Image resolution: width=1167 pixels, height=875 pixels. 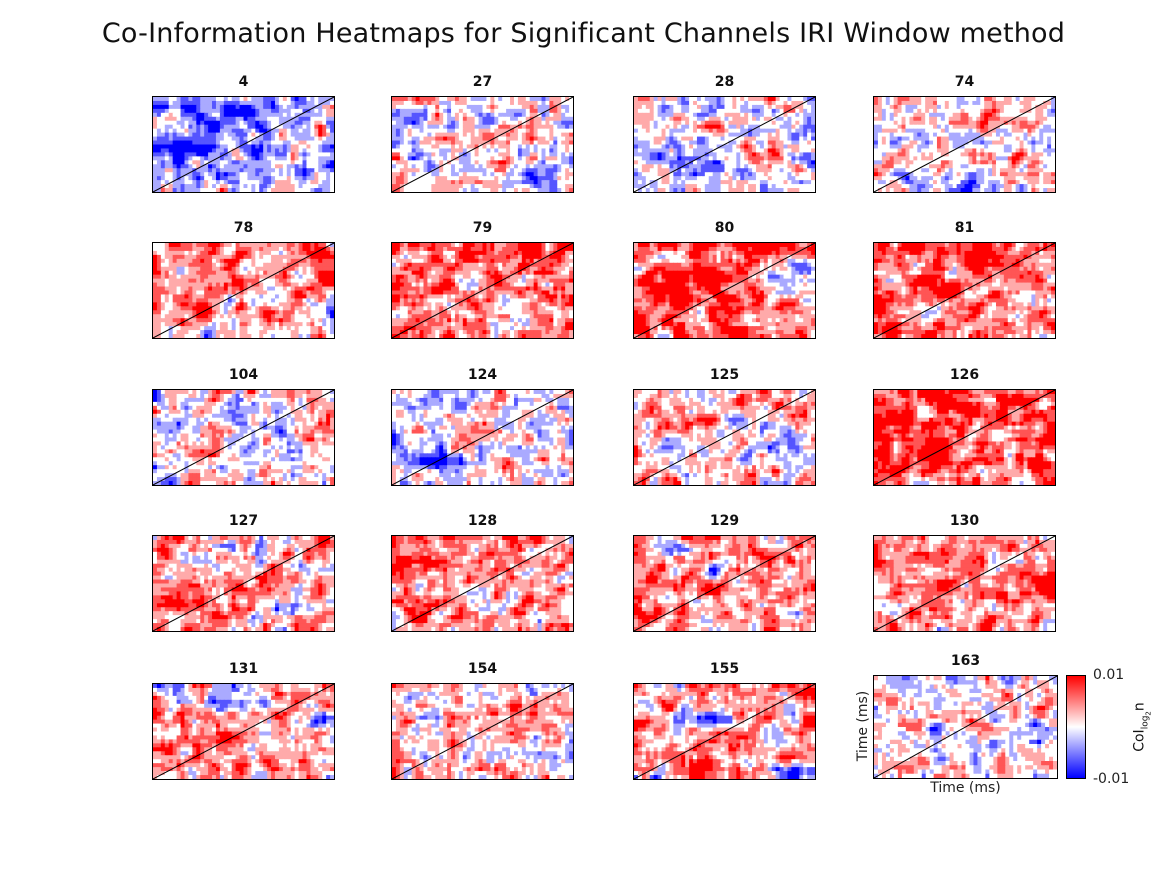 What do you see at coordinates (1076, 727) in the screenshot?
I see `colorbar` at bounding box center [1076, 727].